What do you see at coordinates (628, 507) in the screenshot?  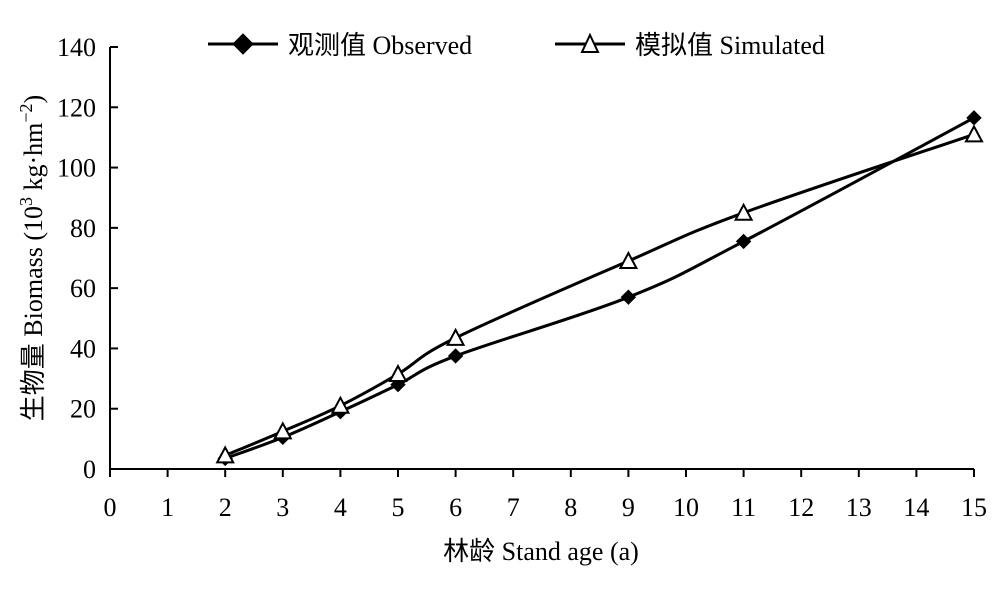 I see `x-tick-label: 9` at bounding box center [628, 507].